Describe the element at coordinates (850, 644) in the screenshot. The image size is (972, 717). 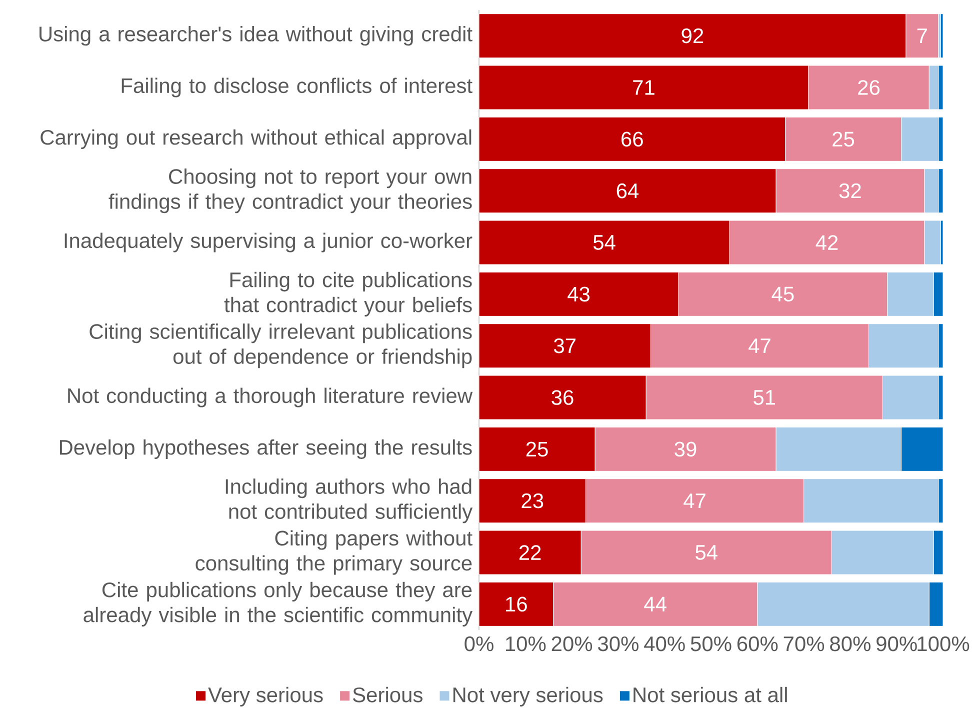
I see `x-tick-label: 80%` at that location.